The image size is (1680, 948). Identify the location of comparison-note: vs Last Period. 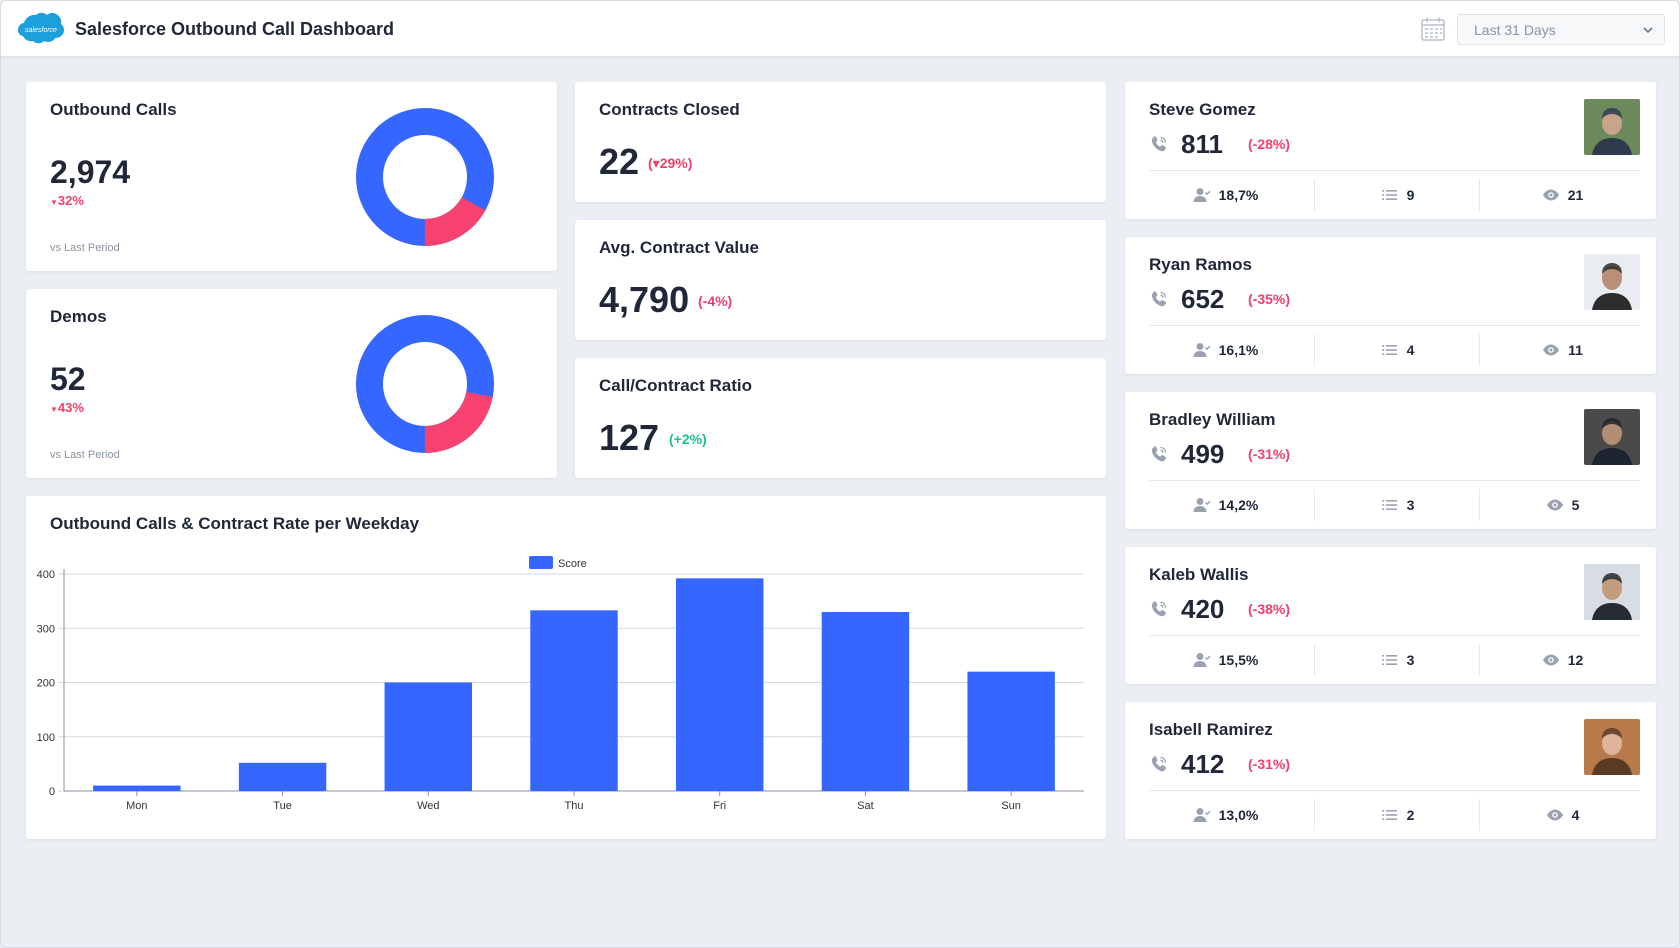
(85, 455).